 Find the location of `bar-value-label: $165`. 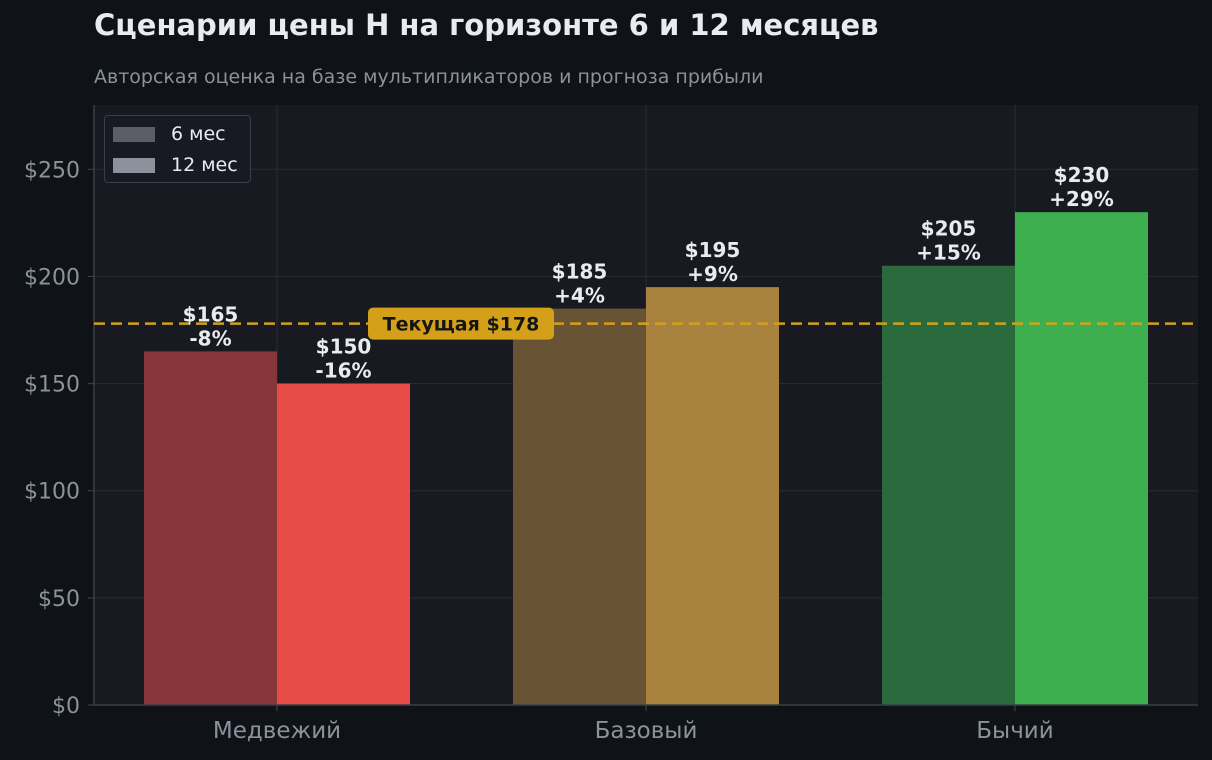

bar-value-label: $165 is located at coordinates (211, 314).